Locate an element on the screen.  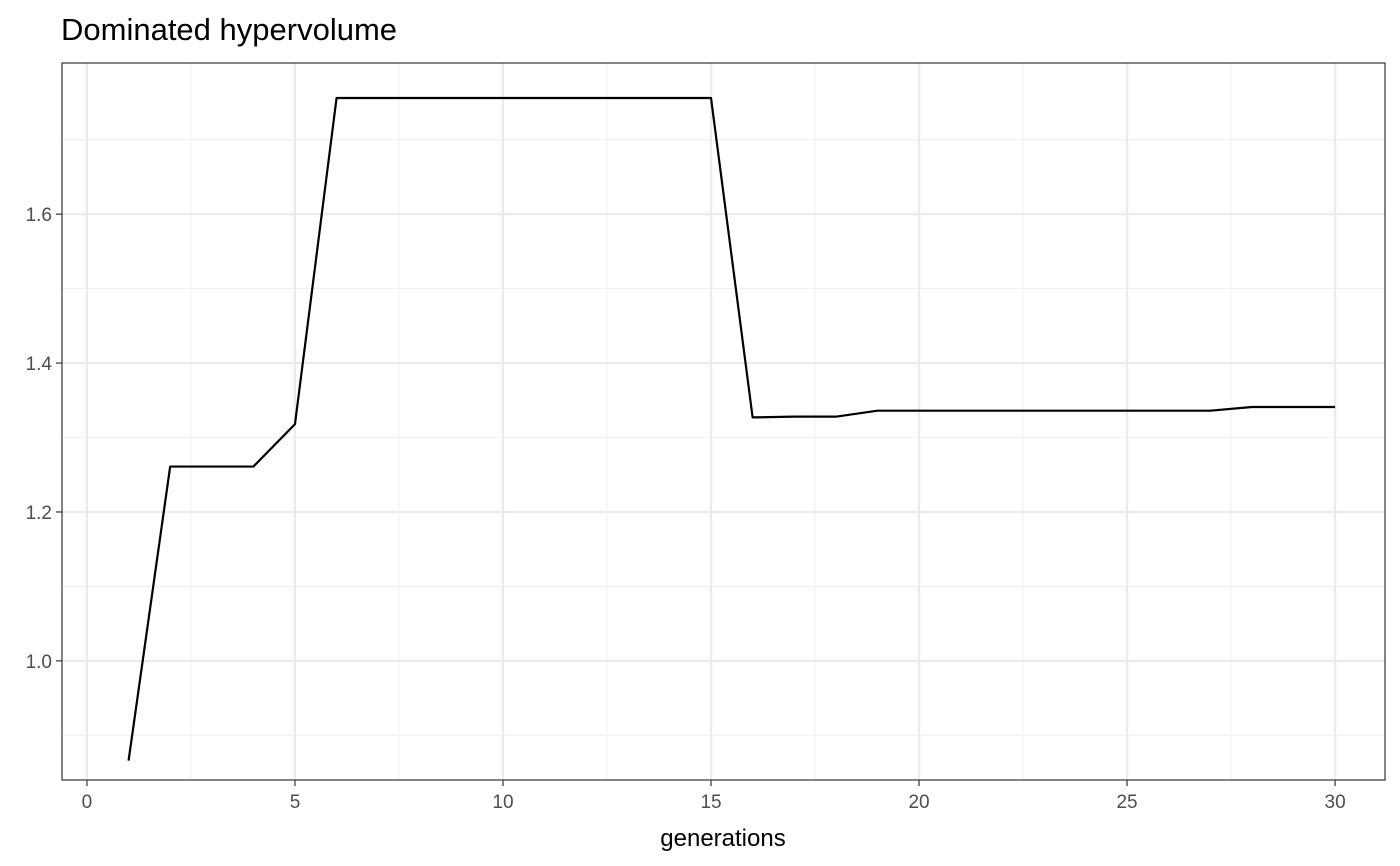
x-axis-title: generations is located at coordinates (722, 838).